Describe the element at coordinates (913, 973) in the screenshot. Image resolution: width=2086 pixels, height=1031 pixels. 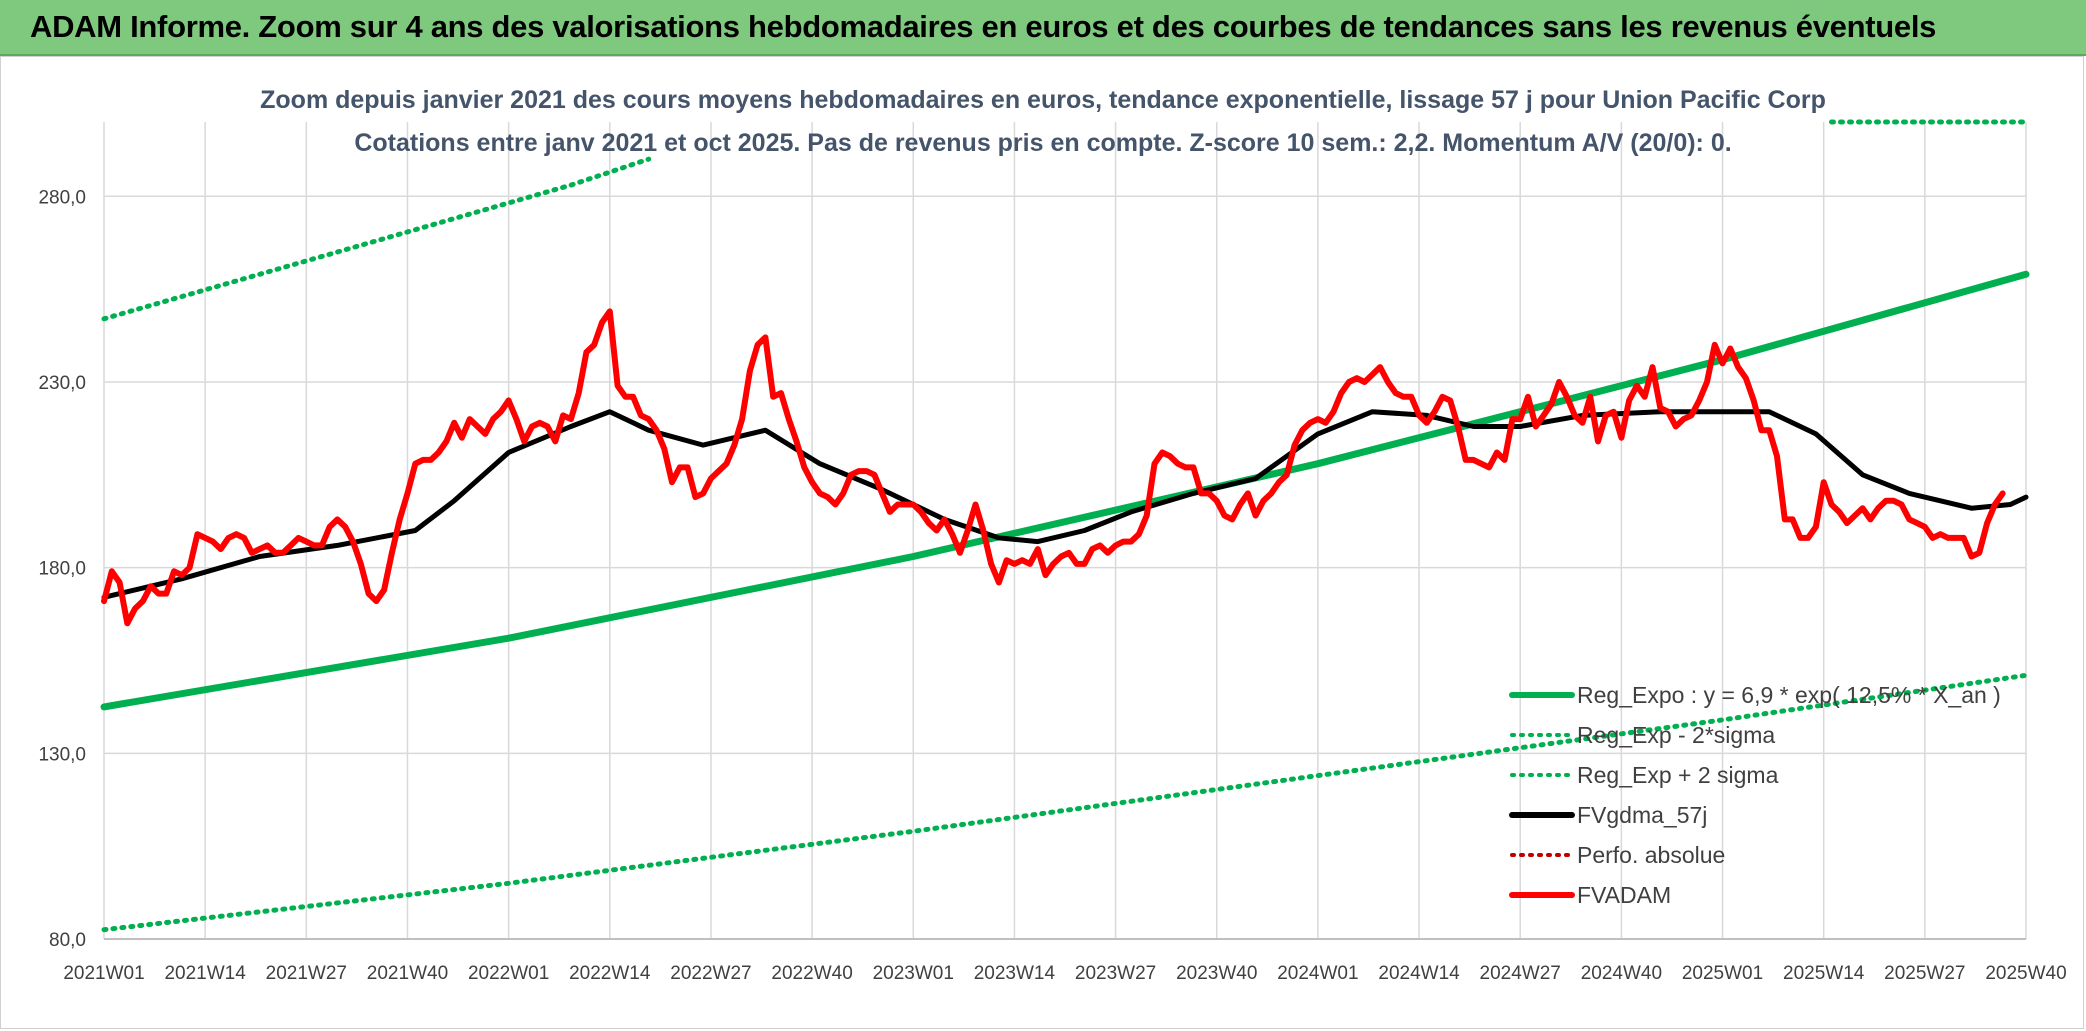
I see `x-tick-label: 2023W01` at that location.